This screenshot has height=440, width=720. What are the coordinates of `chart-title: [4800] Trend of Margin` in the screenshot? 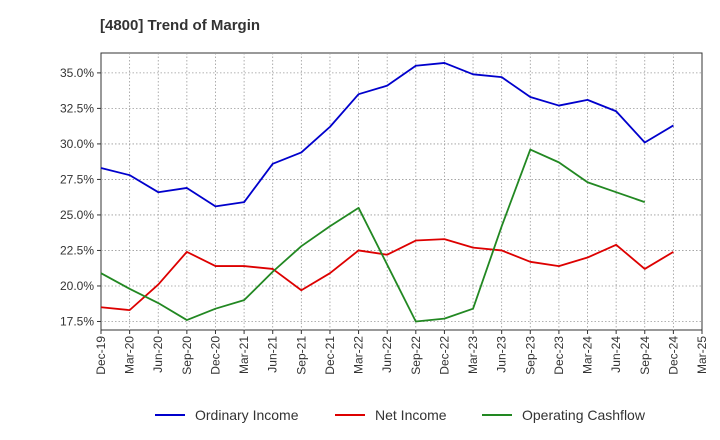 It's located at (180, 25).